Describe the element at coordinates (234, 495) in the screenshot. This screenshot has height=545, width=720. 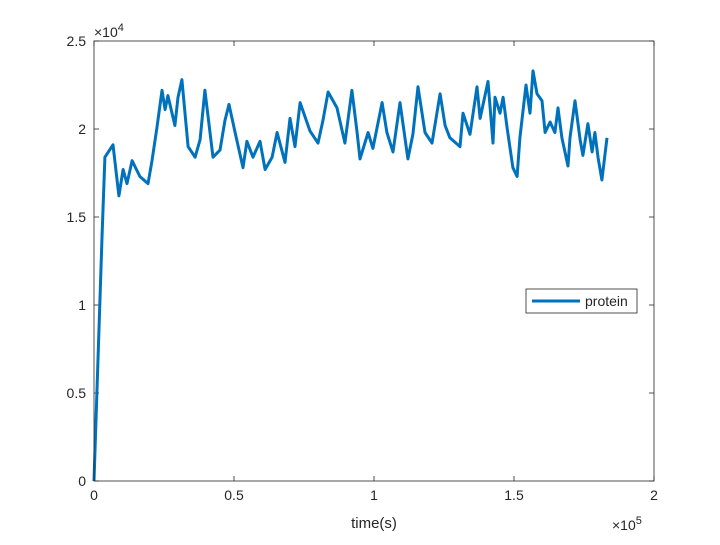
I see `x-tick-label: 0.5` at that location.